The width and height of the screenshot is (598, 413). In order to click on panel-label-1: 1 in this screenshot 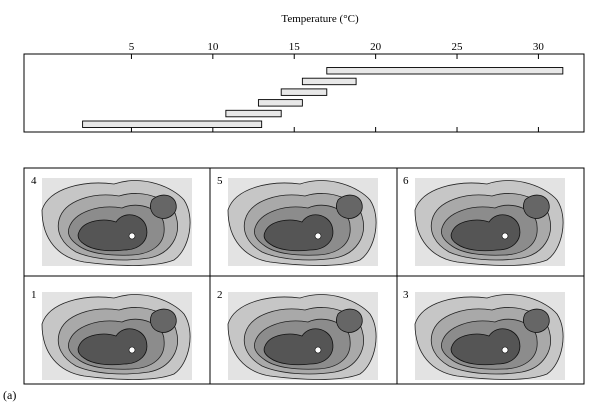, I will do `click(34, 295)`.